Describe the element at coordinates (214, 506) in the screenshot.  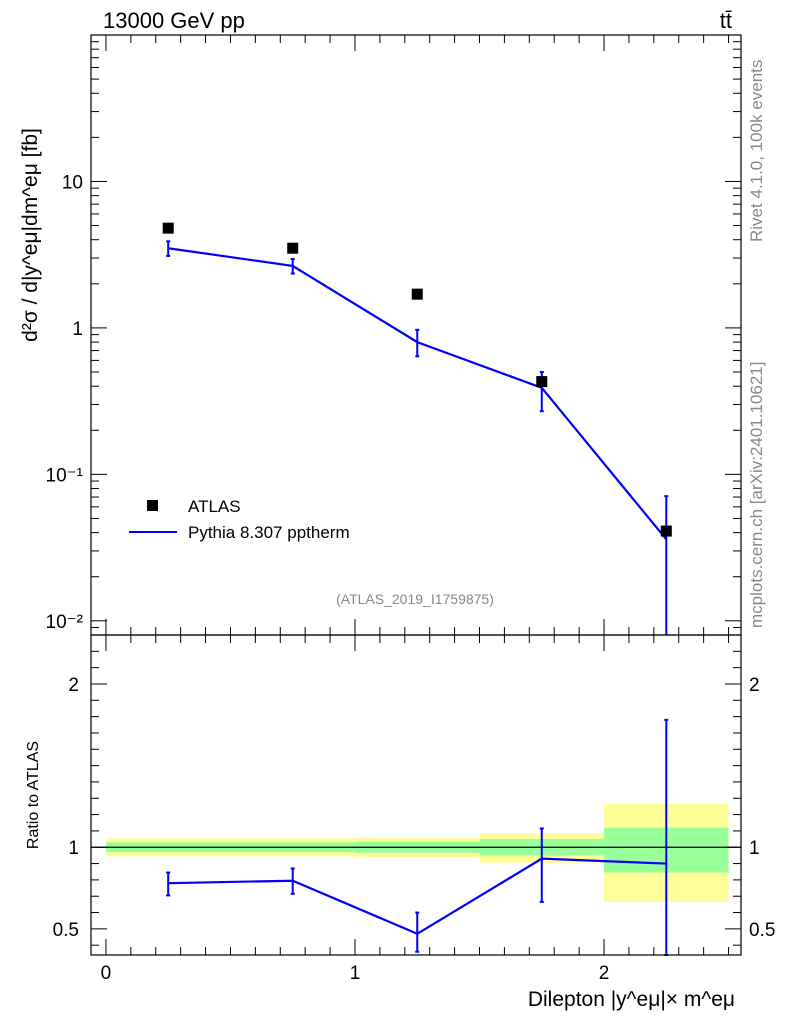
I see `legend-atlas-label: ATLAS` at that location.